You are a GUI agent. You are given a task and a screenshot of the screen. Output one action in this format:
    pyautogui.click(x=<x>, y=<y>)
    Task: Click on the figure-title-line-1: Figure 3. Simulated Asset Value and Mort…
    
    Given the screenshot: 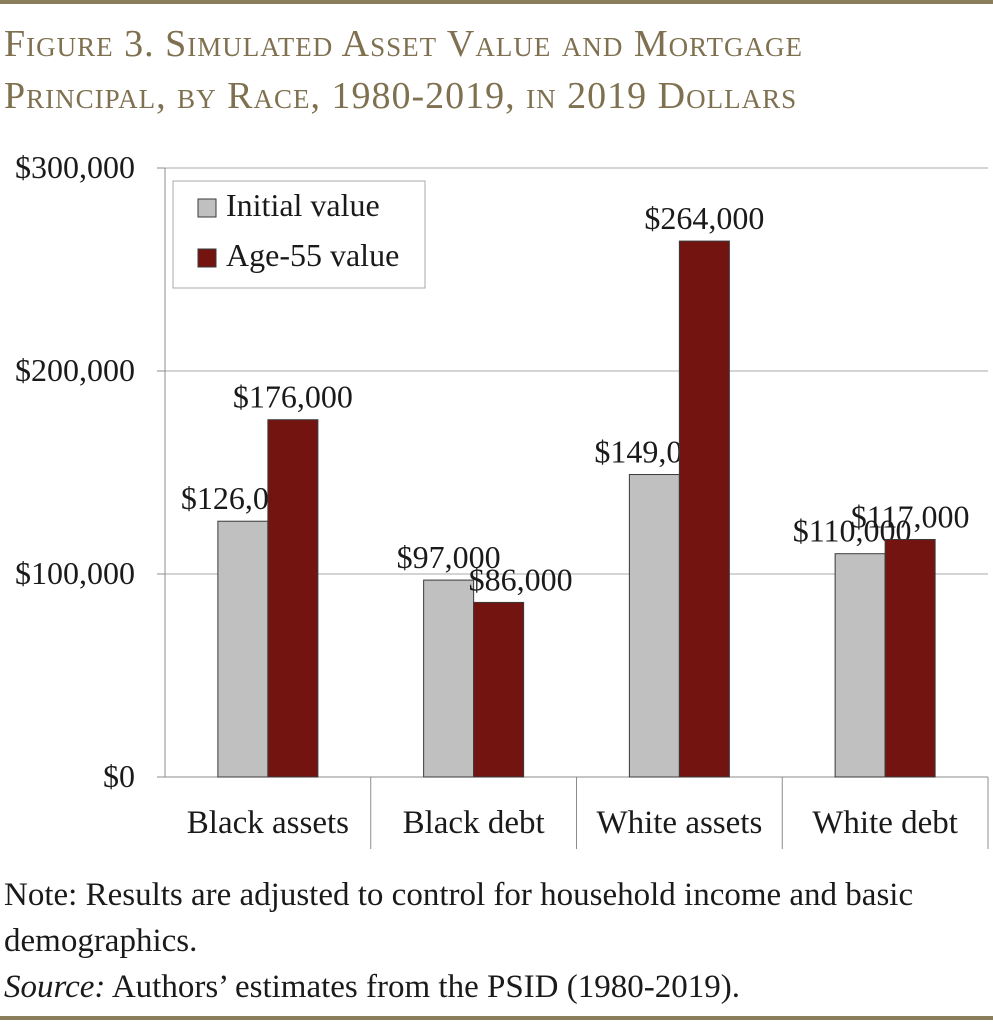 What is the action you would take?
    pyautogui.click(x=403, y=44)
    